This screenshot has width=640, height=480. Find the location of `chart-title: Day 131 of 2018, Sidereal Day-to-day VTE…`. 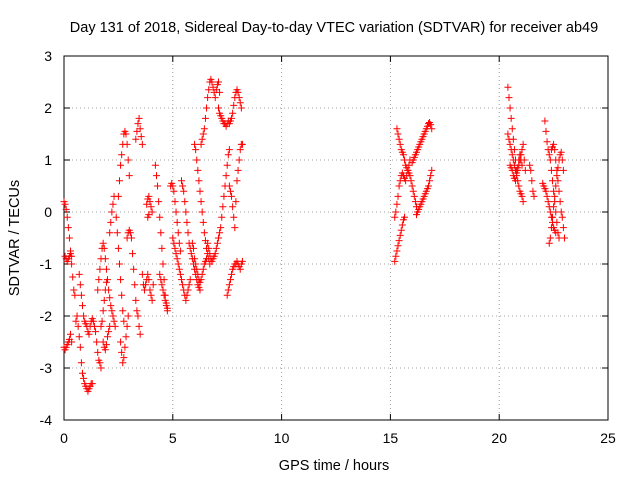

chart-title: Day 131 of 2018, Sidereal Day-to-day VTE… is located at coordinates (334, 28).